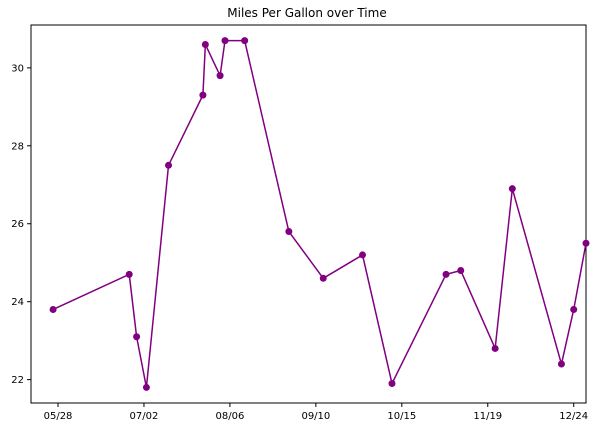  What do you see at coordinates (487, 416) in the screenshot?
I see `x-tick-label: 11/19` at bounding box center [487, 416].